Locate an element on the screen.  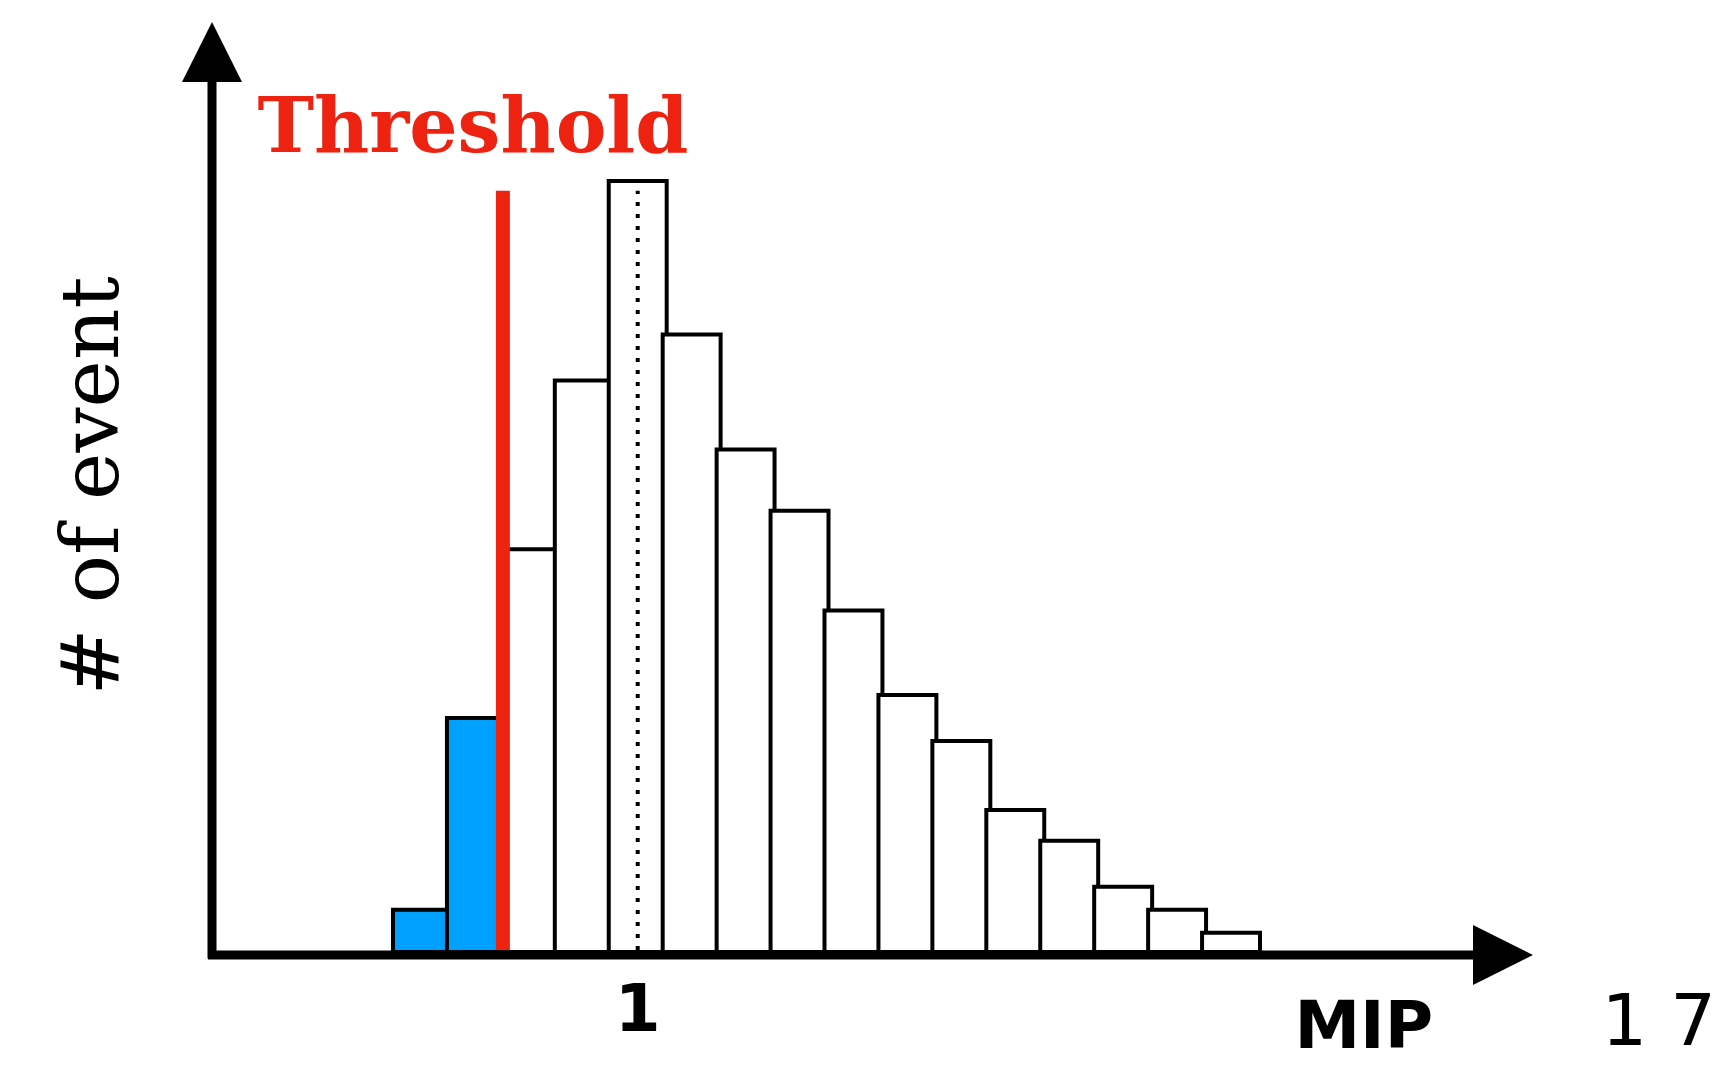
text: Threshold is located at coordinates (473, 126).